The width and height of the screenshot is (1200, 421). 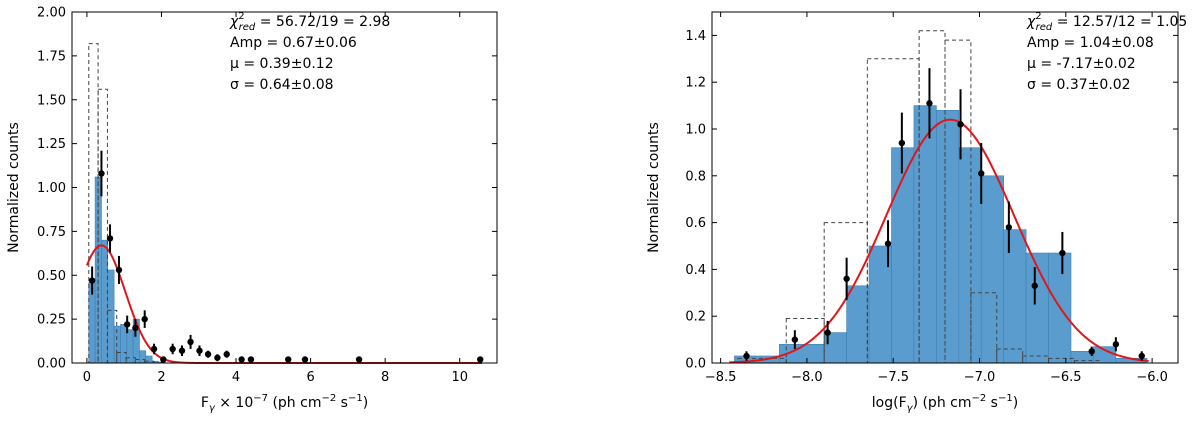 I want to click on x-label-tail: s, so click(x=342, y=403).